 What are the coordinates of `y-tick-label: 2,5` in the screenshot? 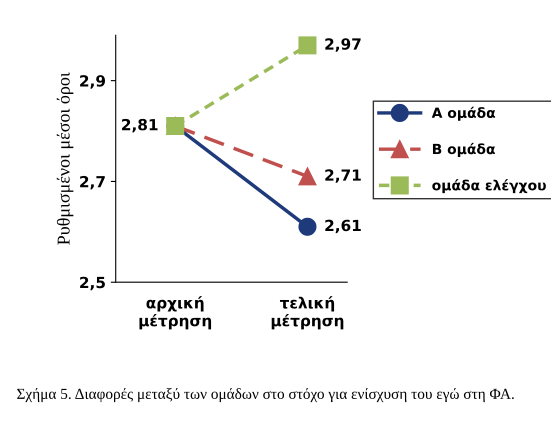 It's located at (92, 283).